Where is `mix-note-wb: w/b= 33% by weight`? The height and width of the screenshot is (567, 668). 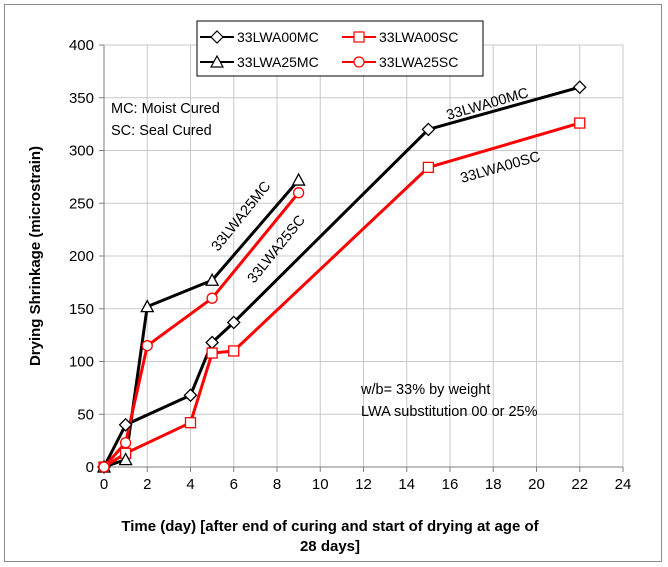
mix-note-wb: w/b= 33% by weight is located at coordinates (425, 390).